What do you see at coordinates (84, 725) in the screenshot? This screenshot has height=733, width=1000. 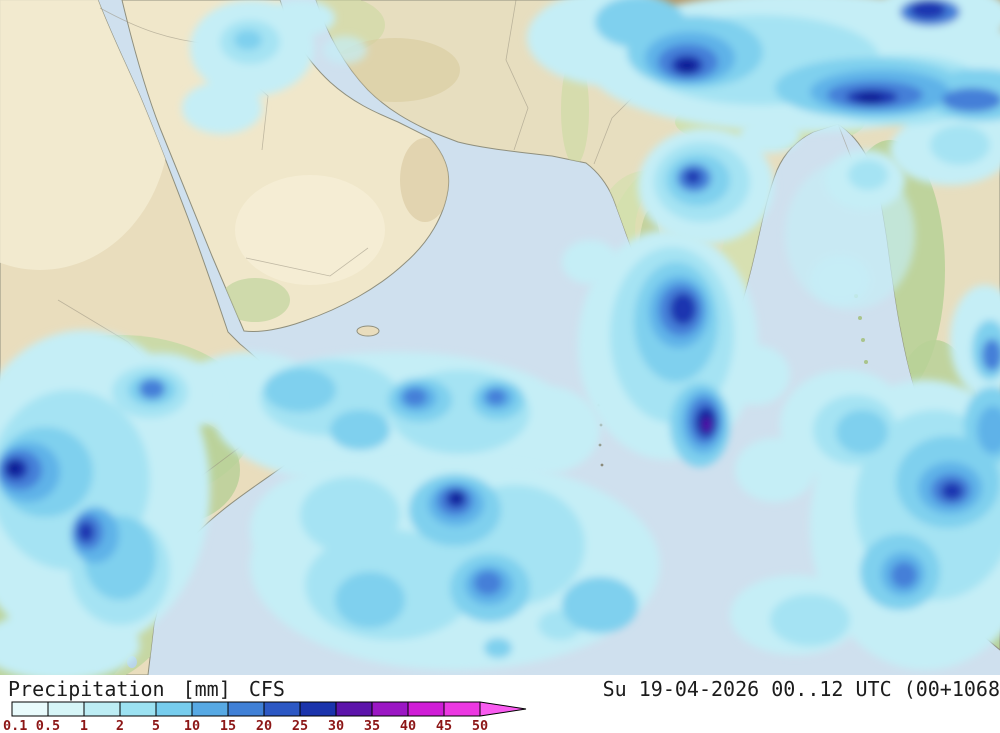 I see `legend-label: 1` at bounding box center [84, 725].